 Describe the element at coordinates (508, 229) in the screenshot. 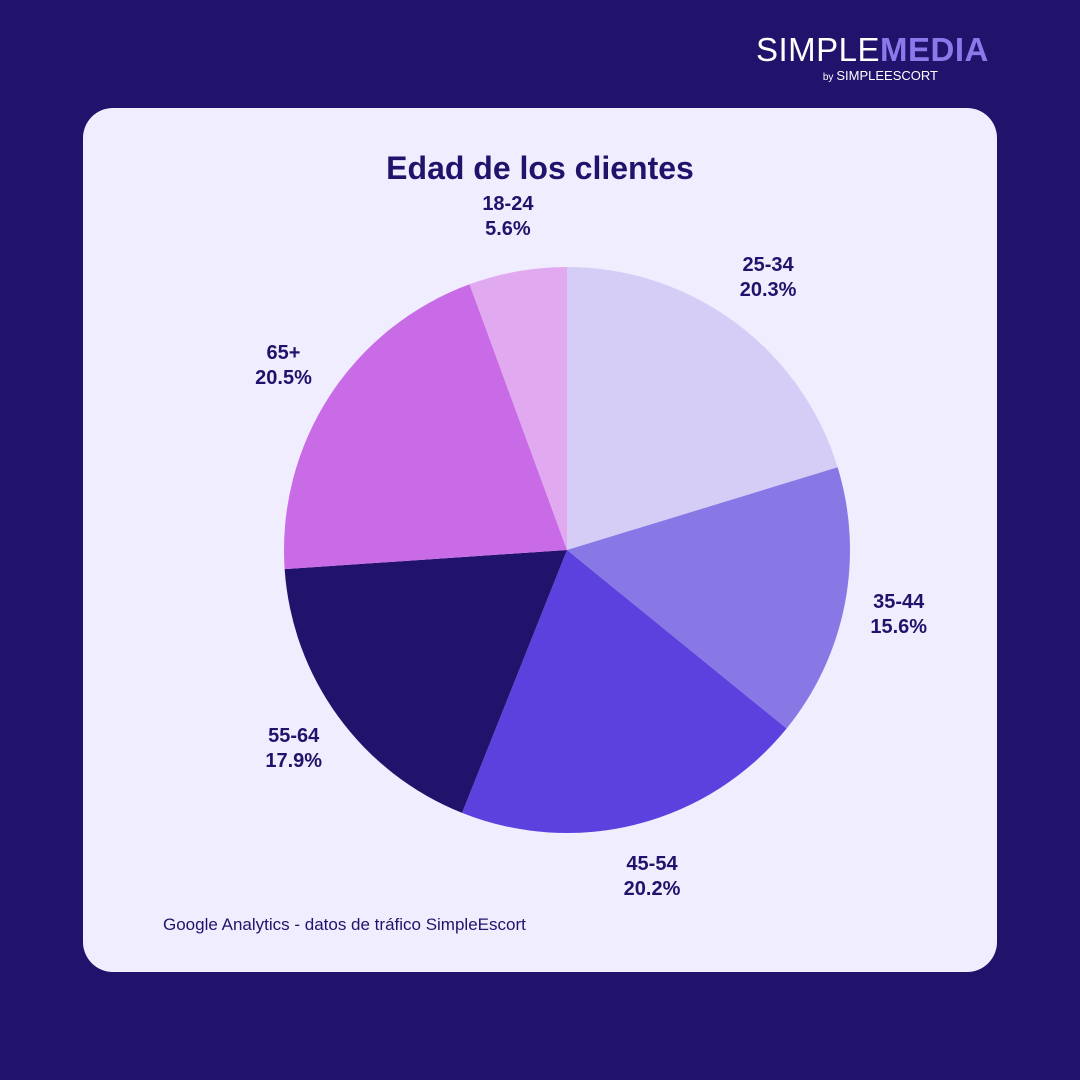

I see `slice-value: 5.6%` at that location.